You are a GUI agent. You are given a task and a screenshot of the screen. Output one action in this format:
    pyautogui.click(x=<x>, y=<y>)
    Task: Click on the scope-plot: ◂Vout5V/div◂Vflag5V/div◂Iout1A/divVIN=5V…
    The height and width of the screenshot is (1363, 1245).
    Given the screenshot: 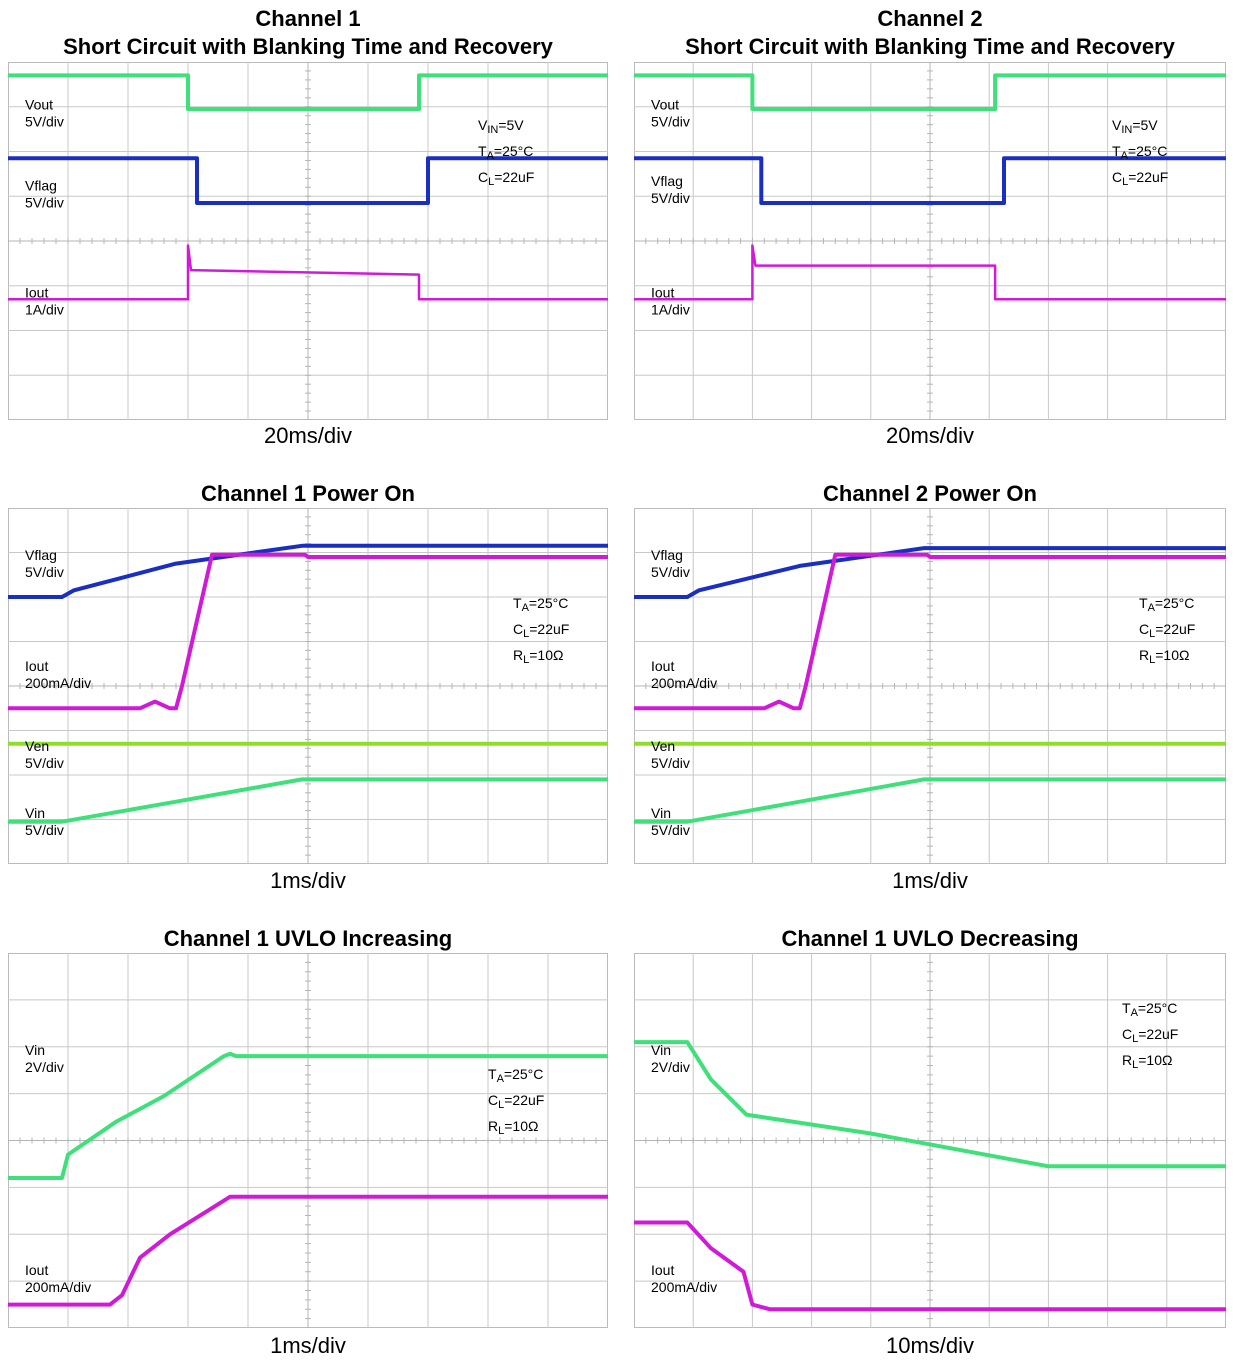 What is the action you would take?
    pyautogui.click(x=930, y=241)
    